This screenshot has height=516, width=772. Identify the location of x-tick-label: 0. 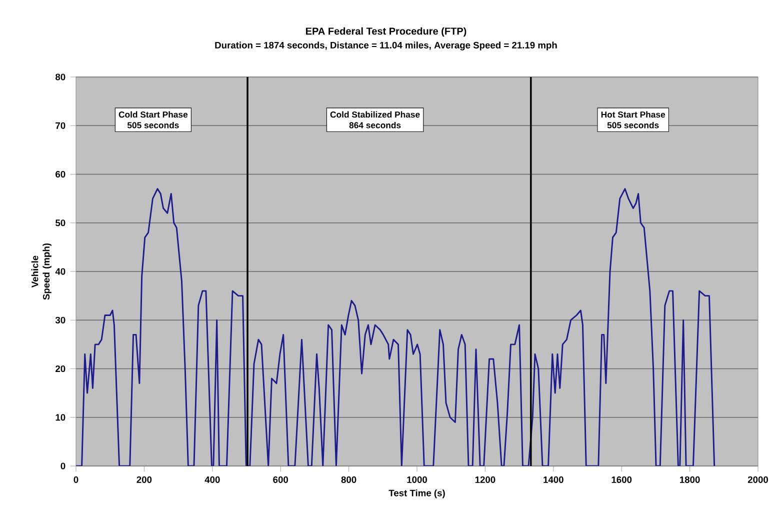
(76, 479).